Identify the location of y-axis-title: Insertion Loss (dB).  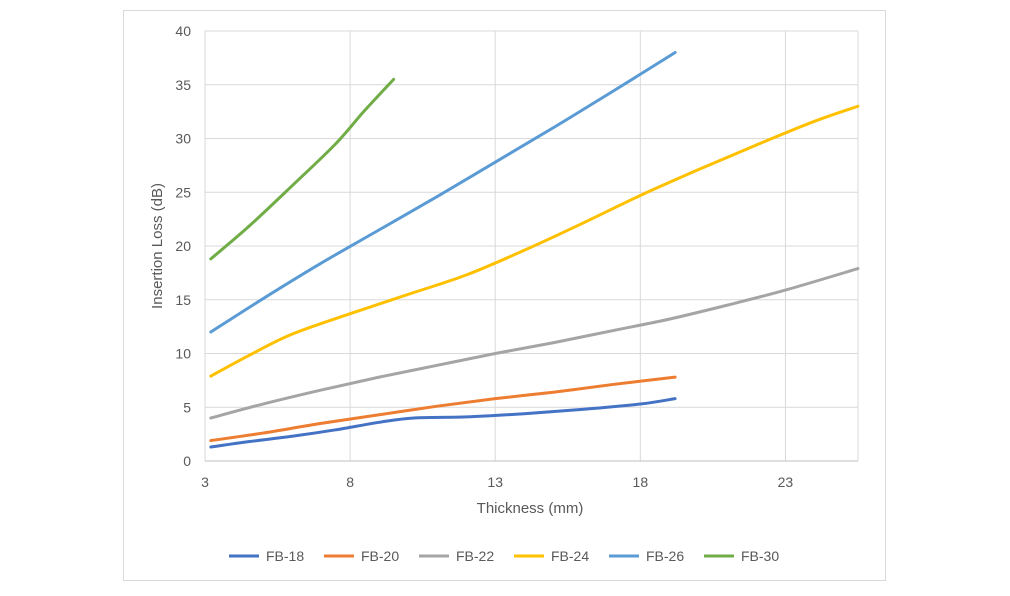
(157, 246).